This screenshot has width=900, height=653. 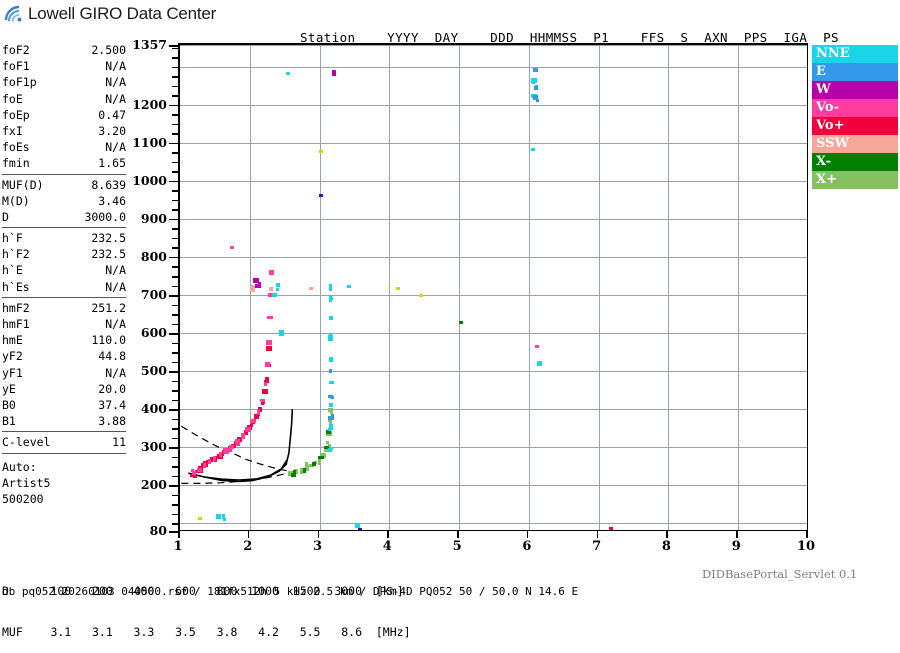 I want to click on y-tick-label: 500, so click(x=153, y=371).